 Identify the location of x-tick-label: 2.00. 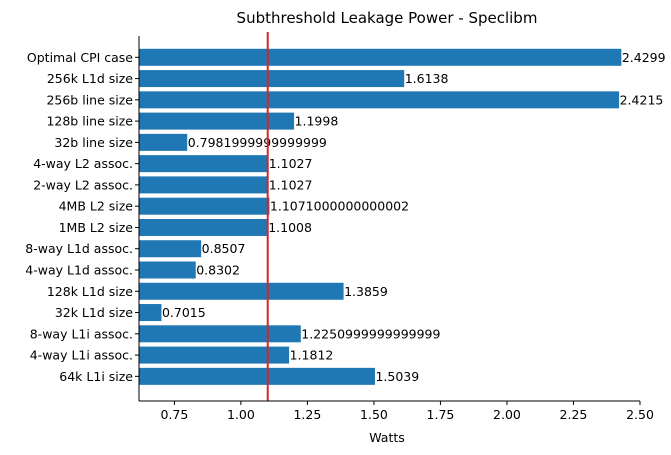
(507, 414).